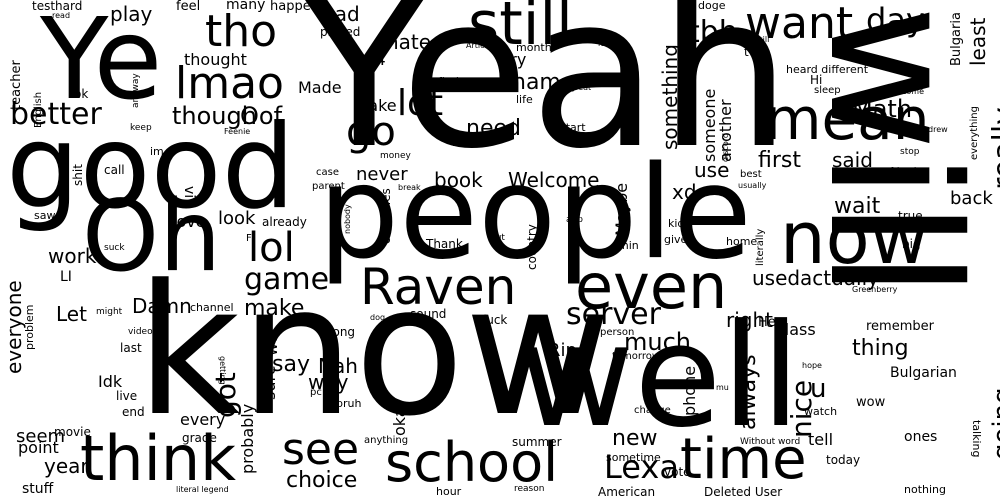  What do you see at coordinates (882, 109) in the screenshot?
I see `cloud-word: Math` at bounding box center [882, 109].